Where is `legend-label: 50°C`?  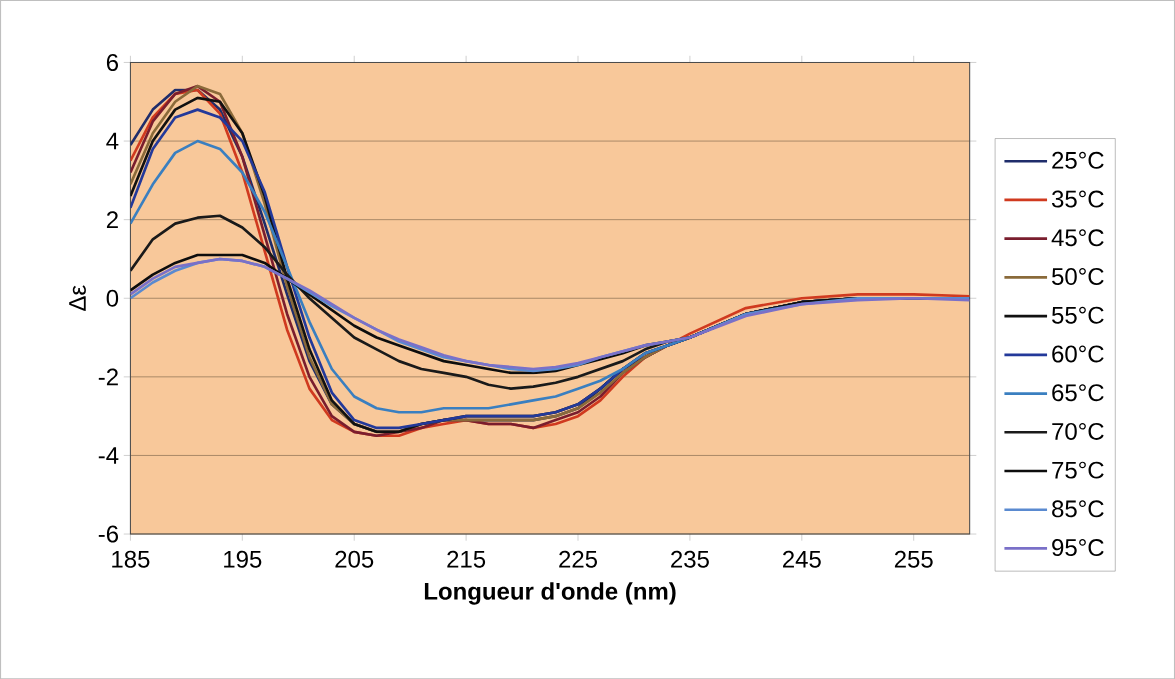
legend-label: 50°C is located at coordinates (1078, 276).